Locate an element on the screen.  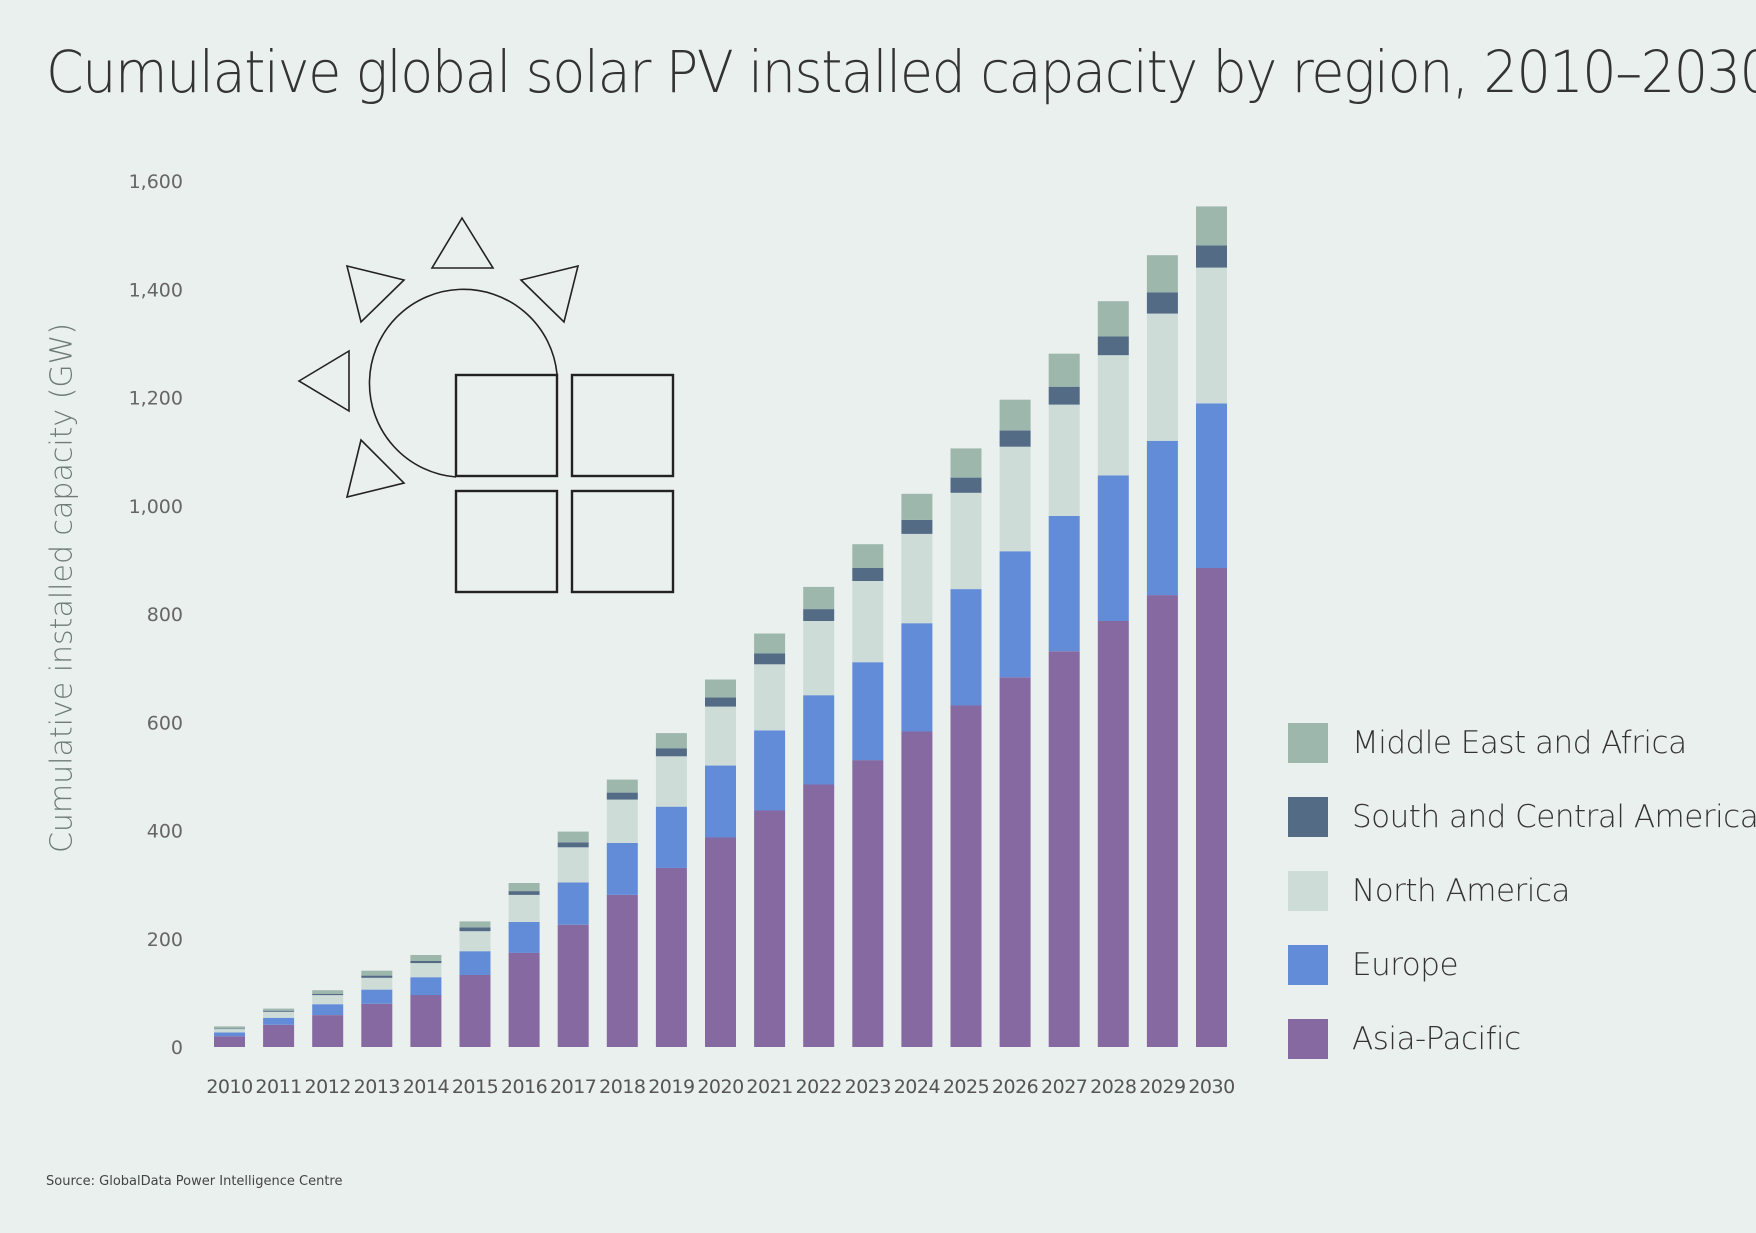
bar-segment-middle-east-and-africa-2024 is located at coordinates (917, 506).